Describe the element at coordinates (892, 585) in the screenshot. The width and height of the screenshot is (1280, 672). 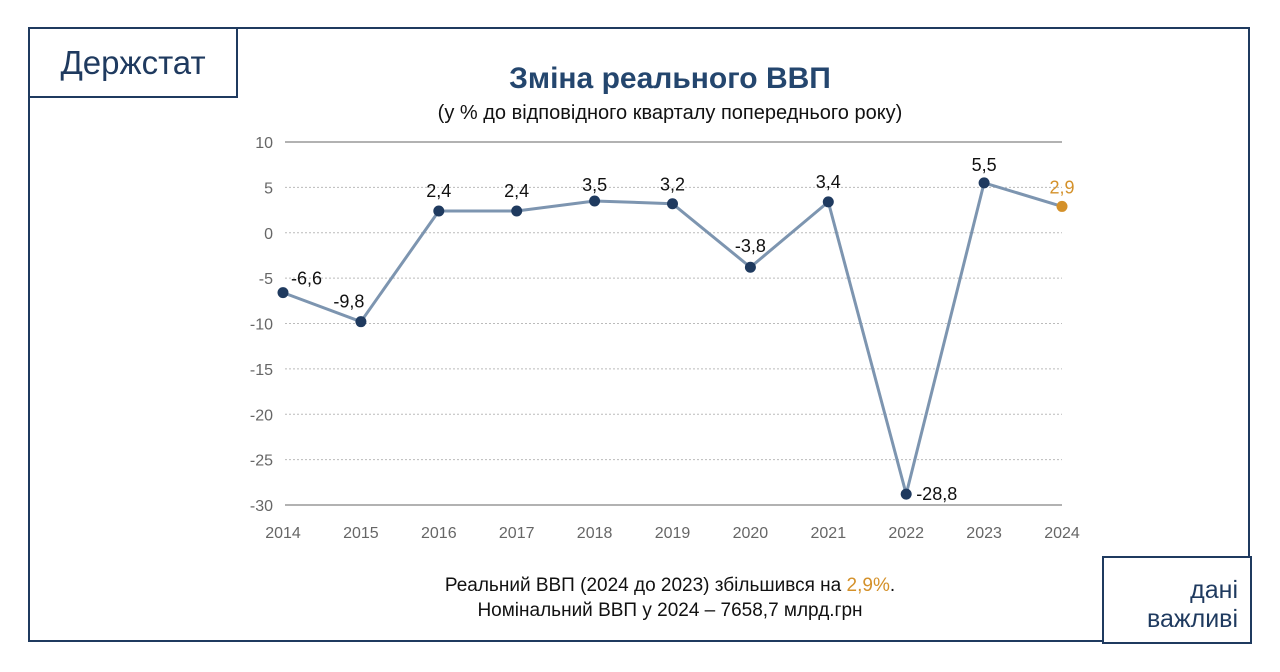
I see `footer-text-end: .` at that location.